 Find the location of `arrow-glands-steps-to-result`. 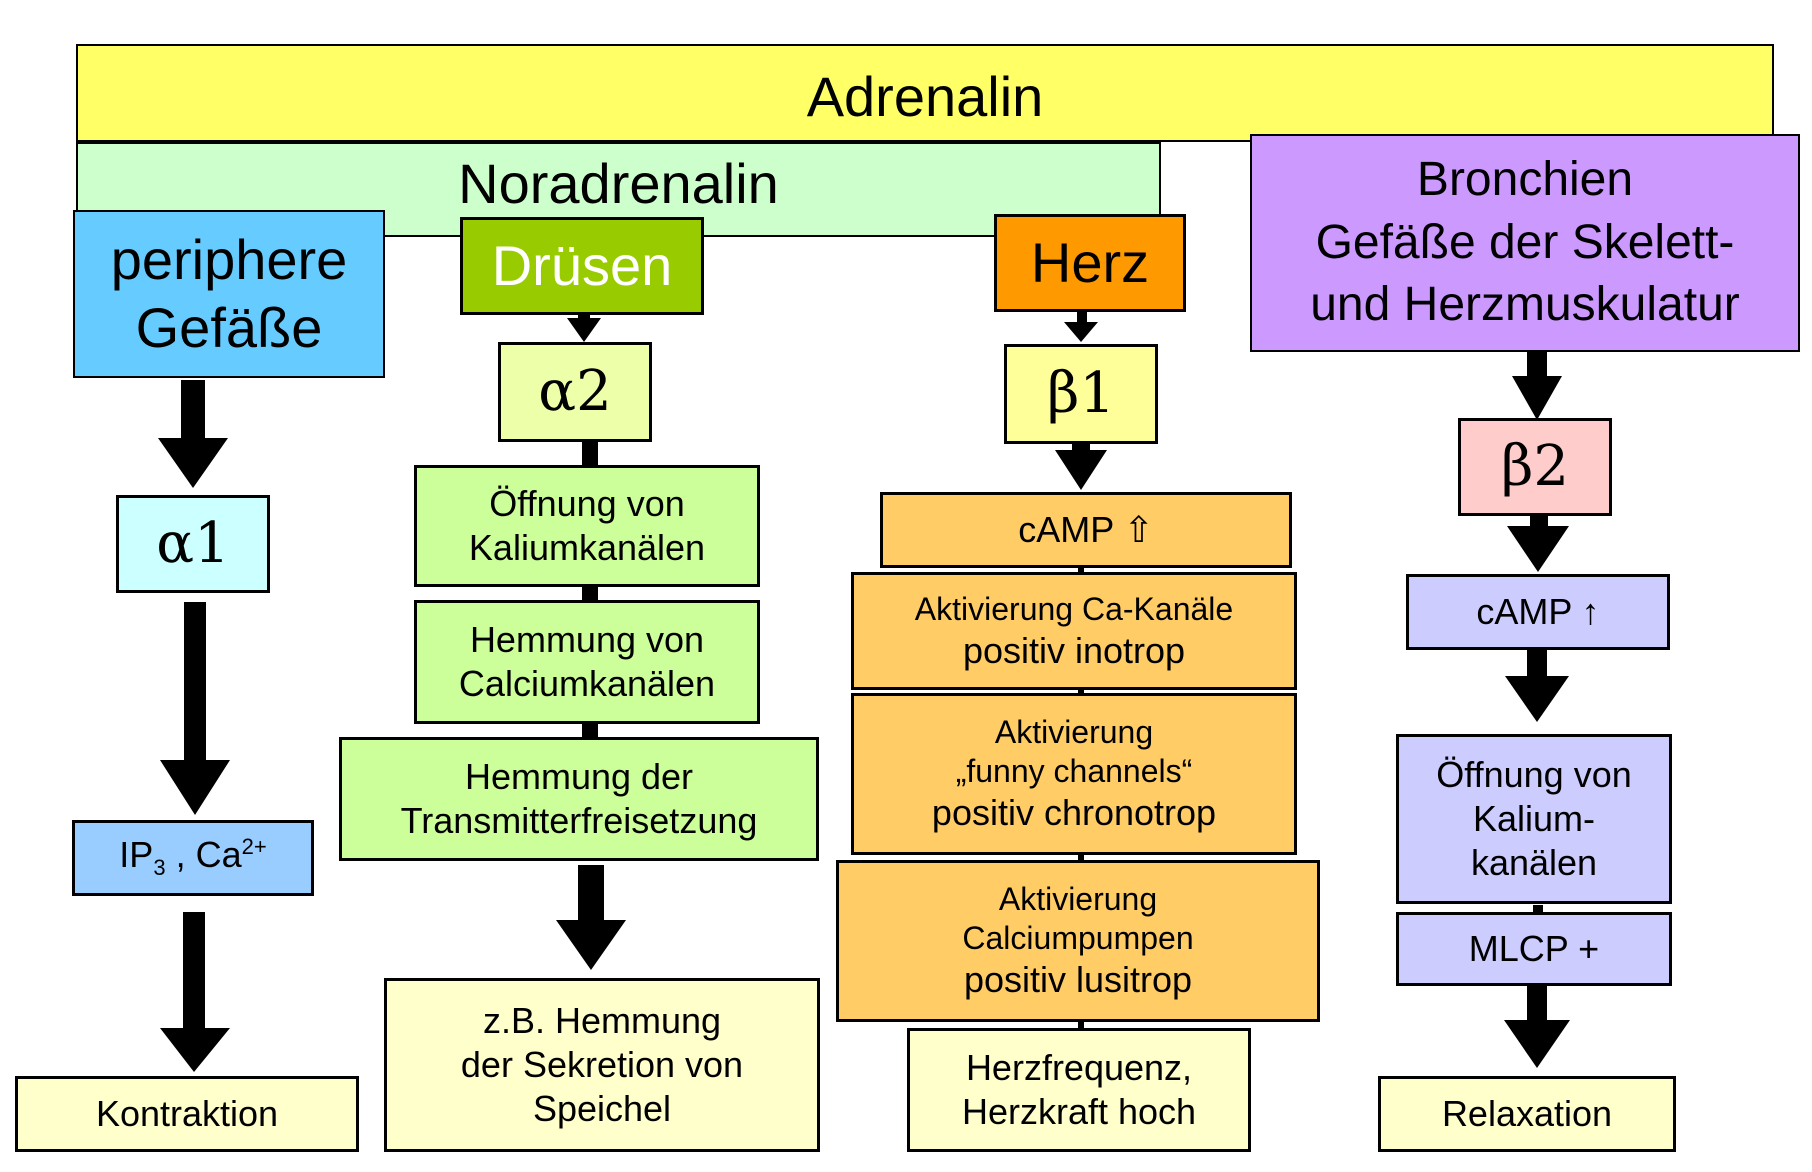

arrow-glands-steps-to-result is located at coordinates (591, 917).